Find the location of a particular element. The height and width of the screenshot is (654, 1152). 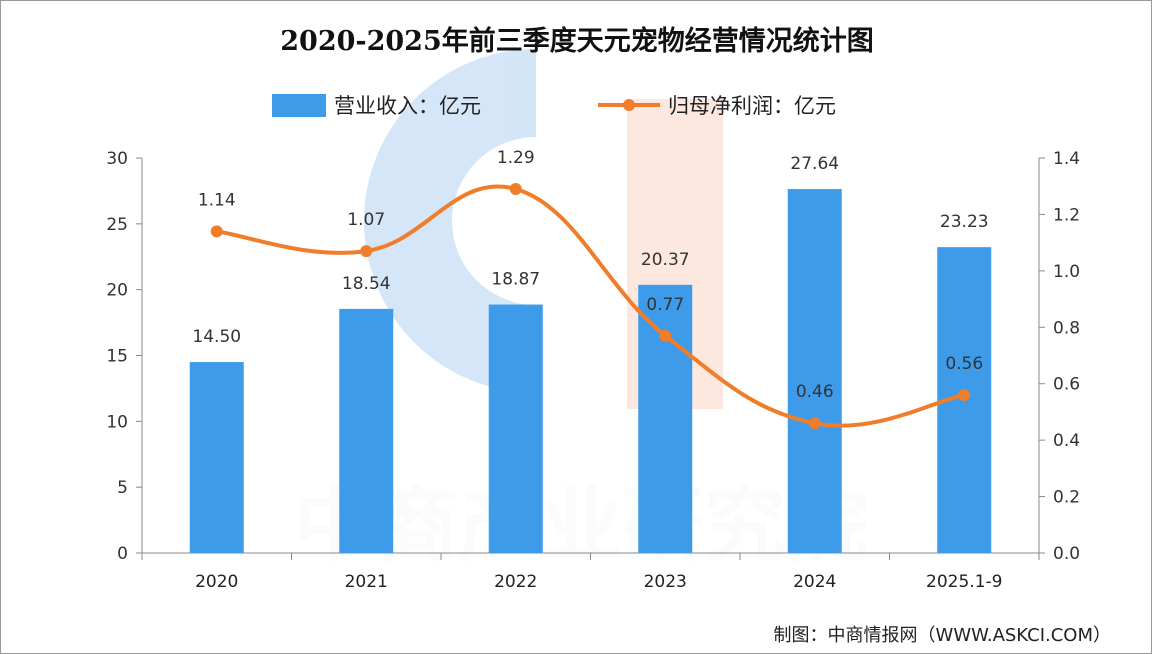

right-tick-label: 0.6 is located at coordinates (1066, 385).